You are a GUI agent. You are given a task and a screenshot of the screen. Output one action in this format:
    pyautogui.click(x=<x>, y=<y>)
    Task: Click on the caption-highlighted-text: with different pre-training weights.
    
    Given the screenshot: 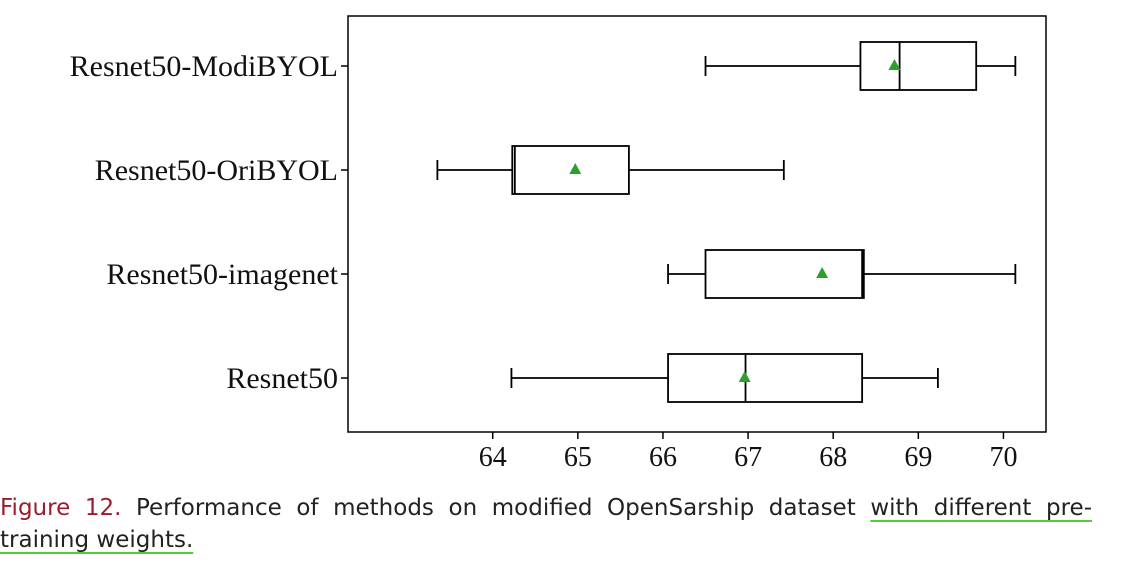 What is the action you would take?
    pyautogui.click(x=546, y=524)
    